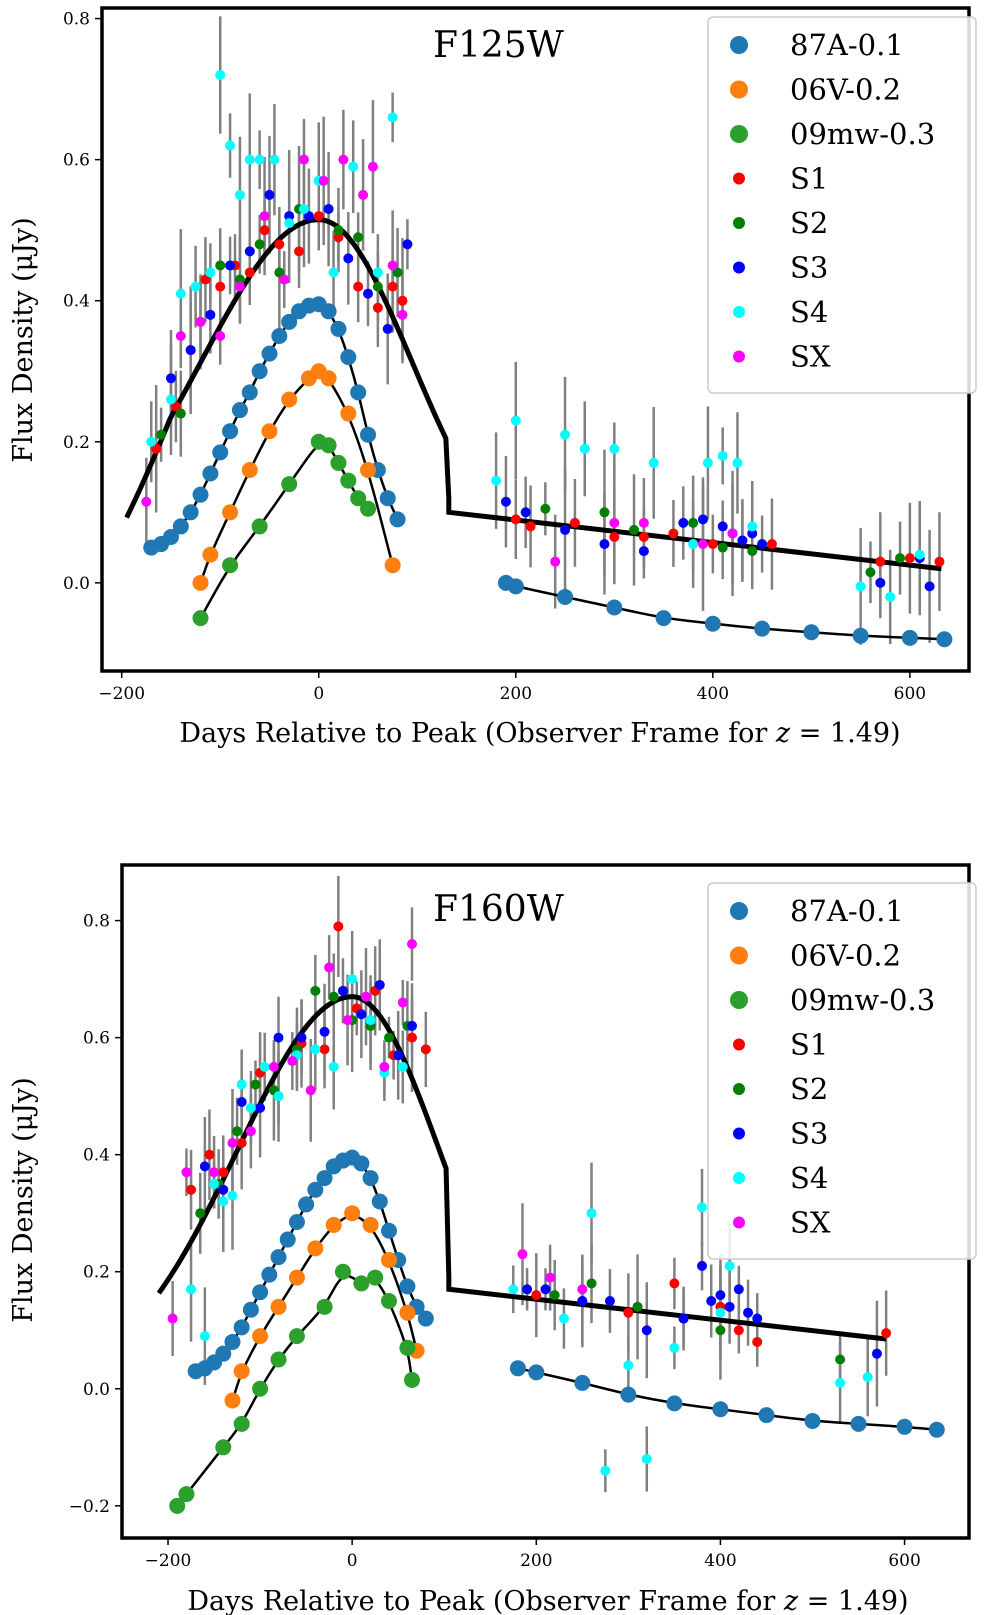 Image resolution: width=995 pixels, height=1615 pixels. I want to click on legend: 87A-0.1 06V-0.2 09mw-0.3 S1 S2 S3 S4 SX, so click(842, 205).